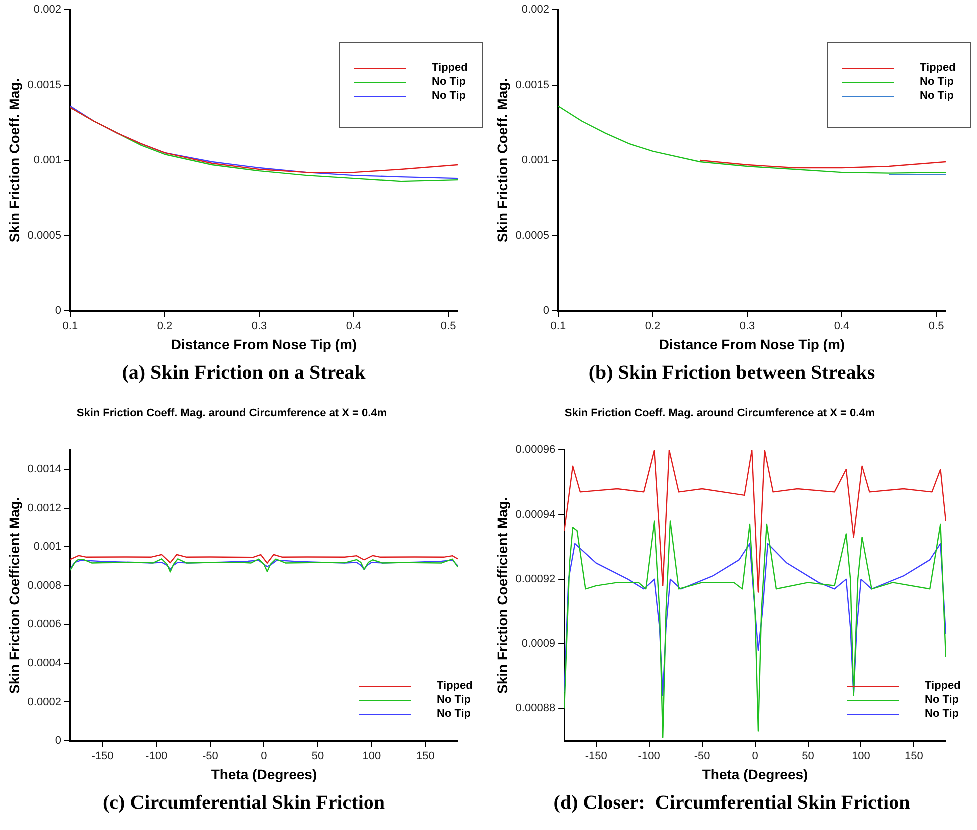 This screenshot has height=830, width=977. I want to click on y-tick-label: 0.00094, so click(536, 514).